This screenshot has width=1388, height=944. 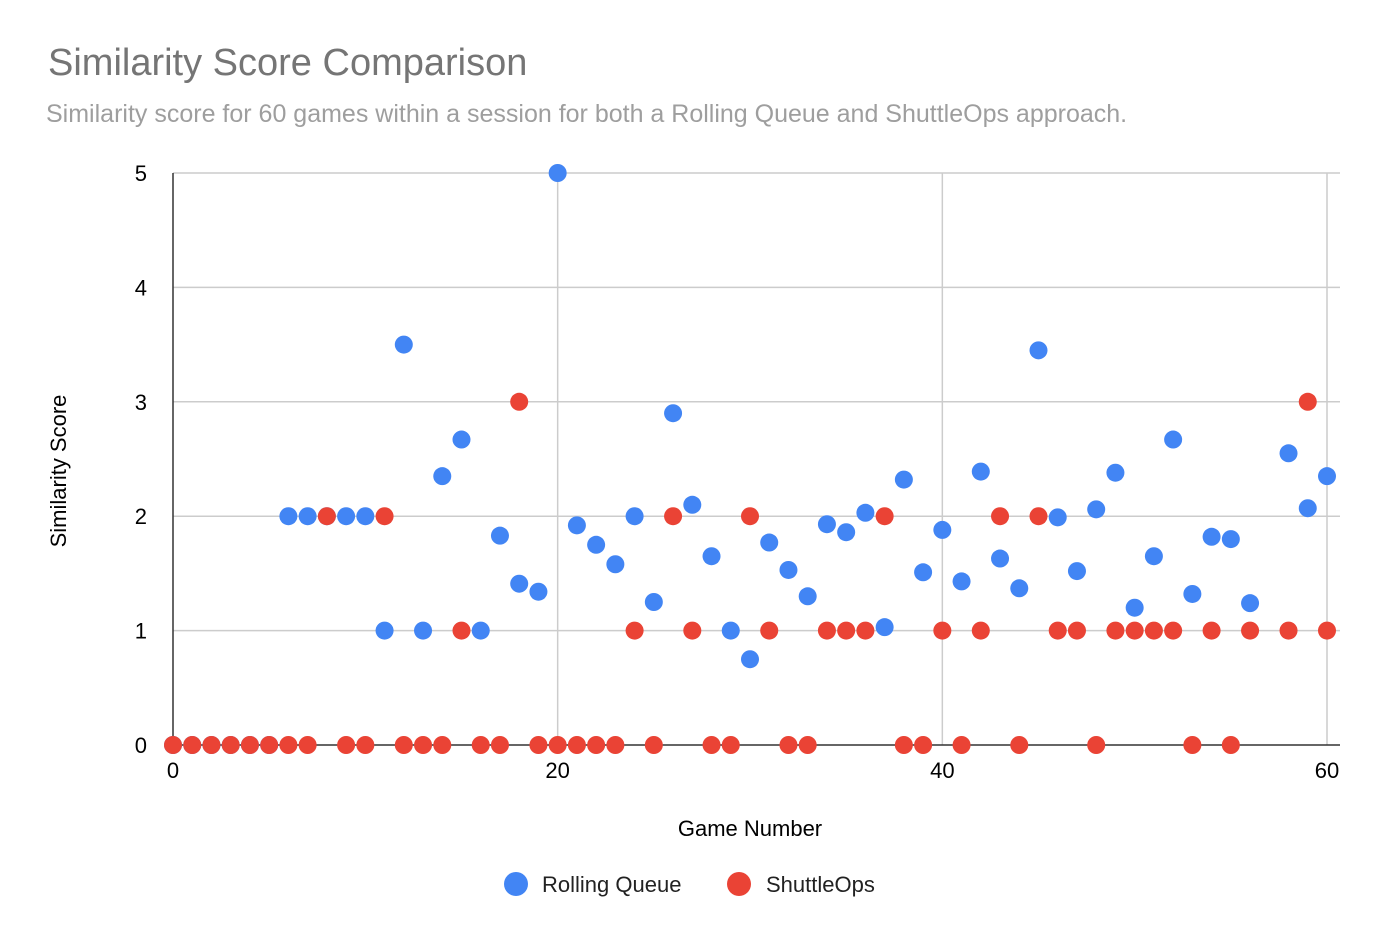 I want to click on x-axis-label: Game Number, so click(x=750, y=828).